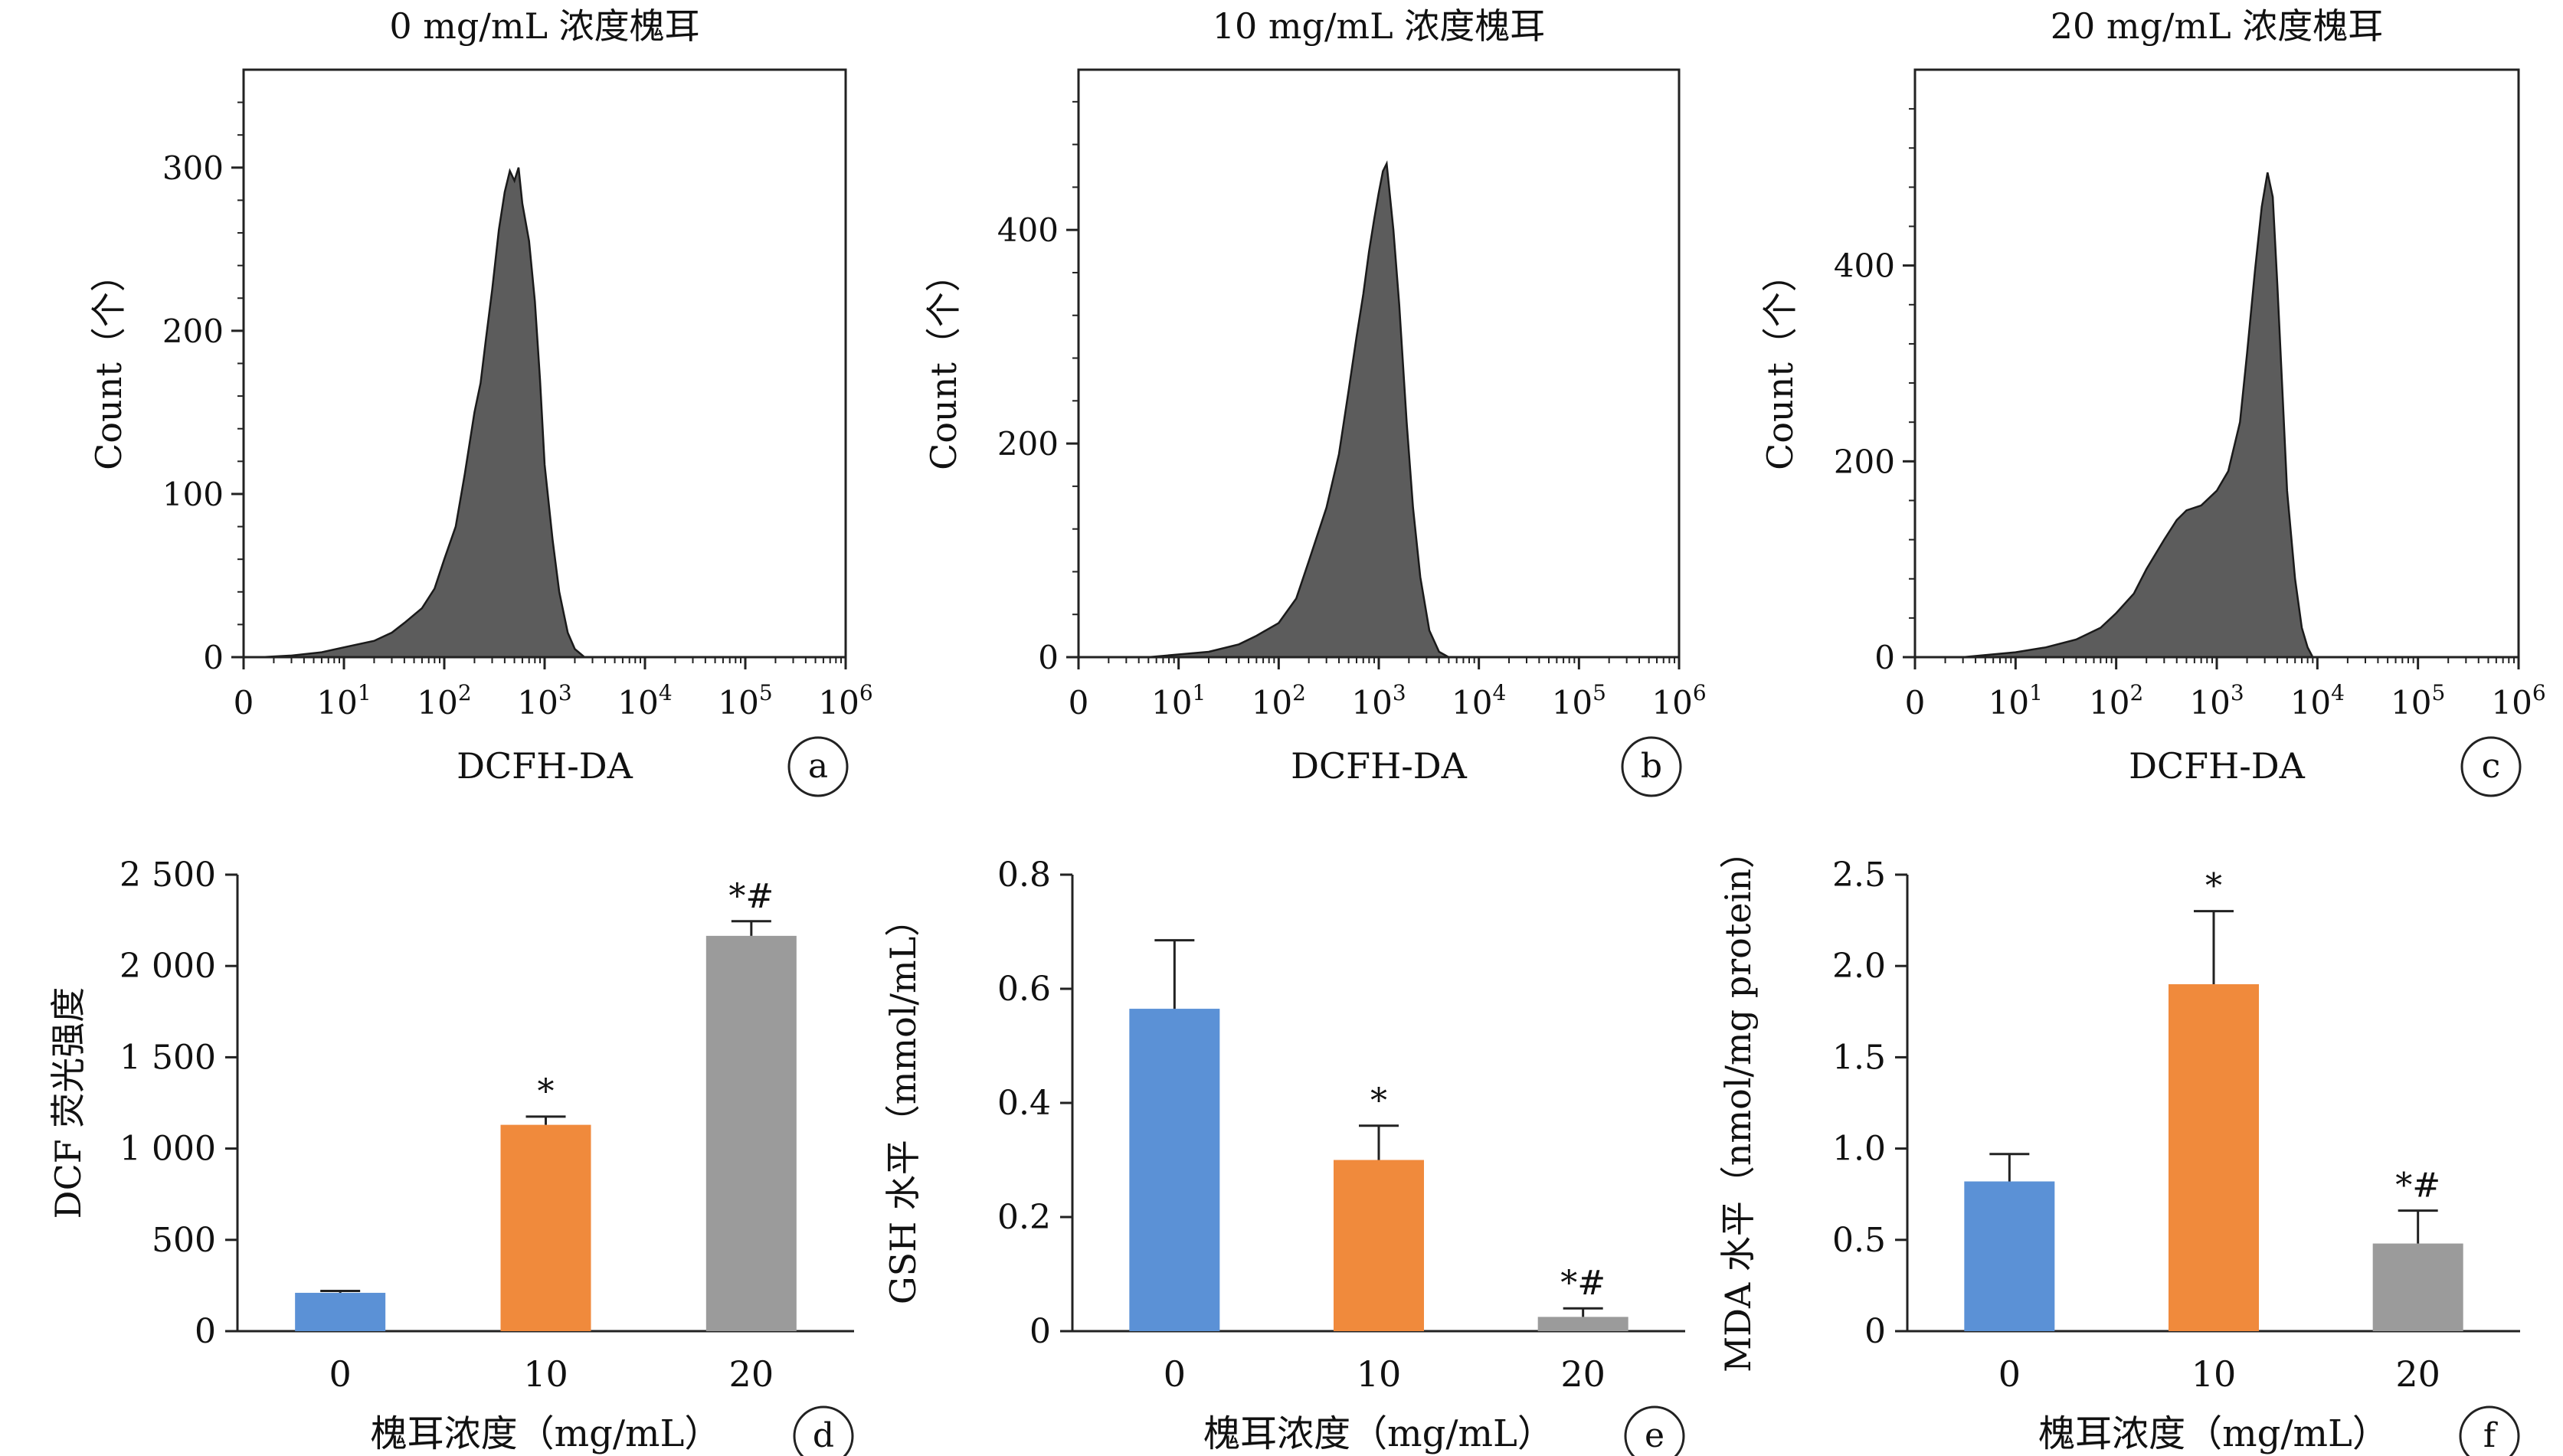 Image resolution: width=2563 pixels, height=1456 pixels. Describe the element at coordinates (1024, 1217) in the screenshot. I see `y-tick-label: 0.2` at that location.